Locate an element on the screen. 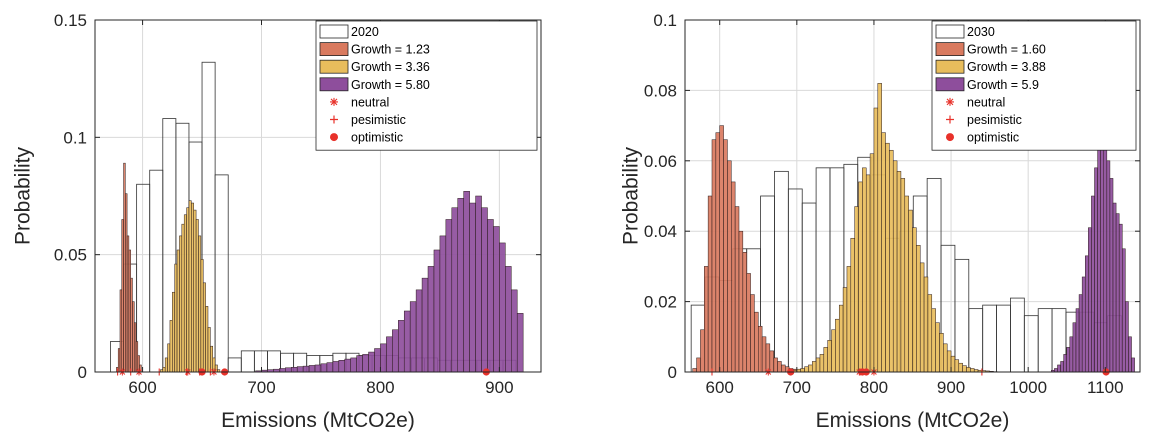 This screenshot has height=441, width=1157. legend-label: Growth = 1.23 is located at coordinates (390, 50).